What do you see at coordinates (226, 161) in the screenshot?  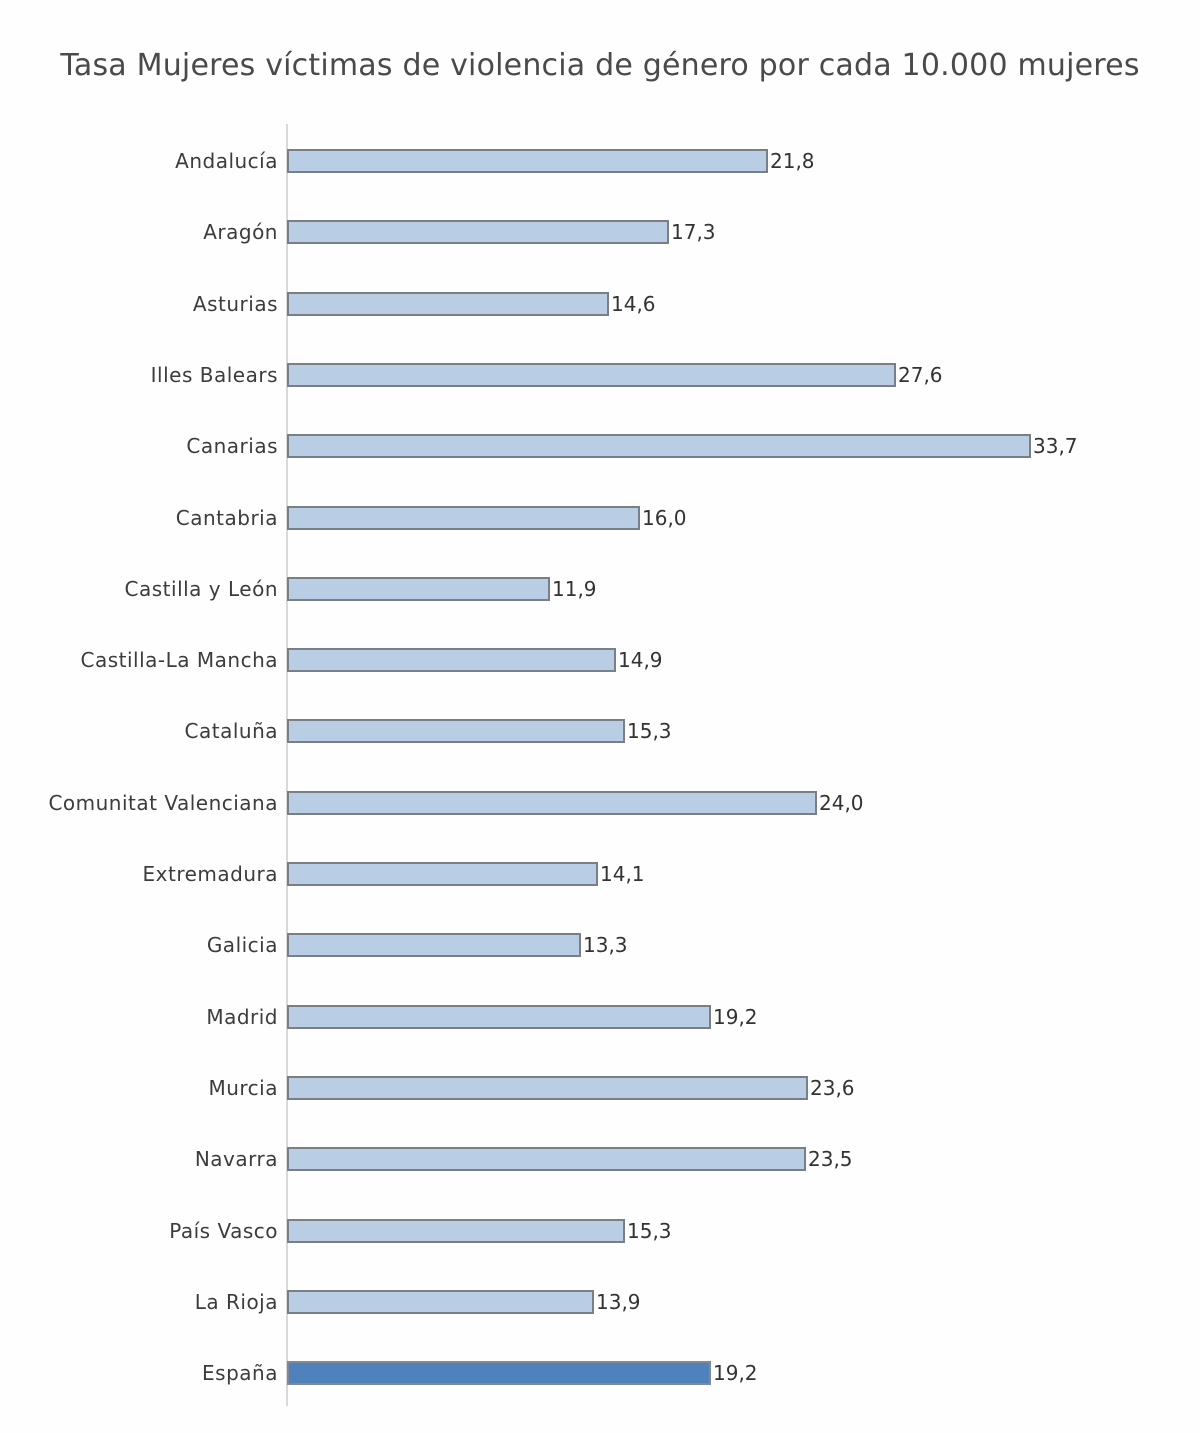 I see `category-label: Andalucía` at bounding box center [226, 161].